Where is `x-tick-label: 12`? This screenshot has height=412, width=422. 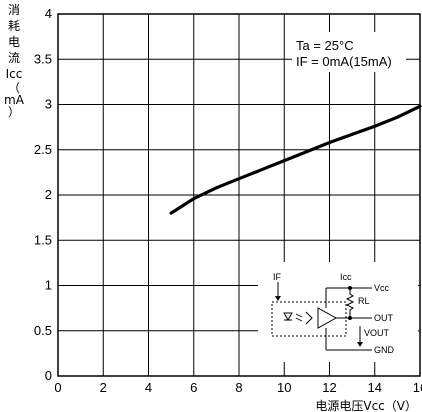
x-tick-label: 12 is located at coordinates (329, 387).